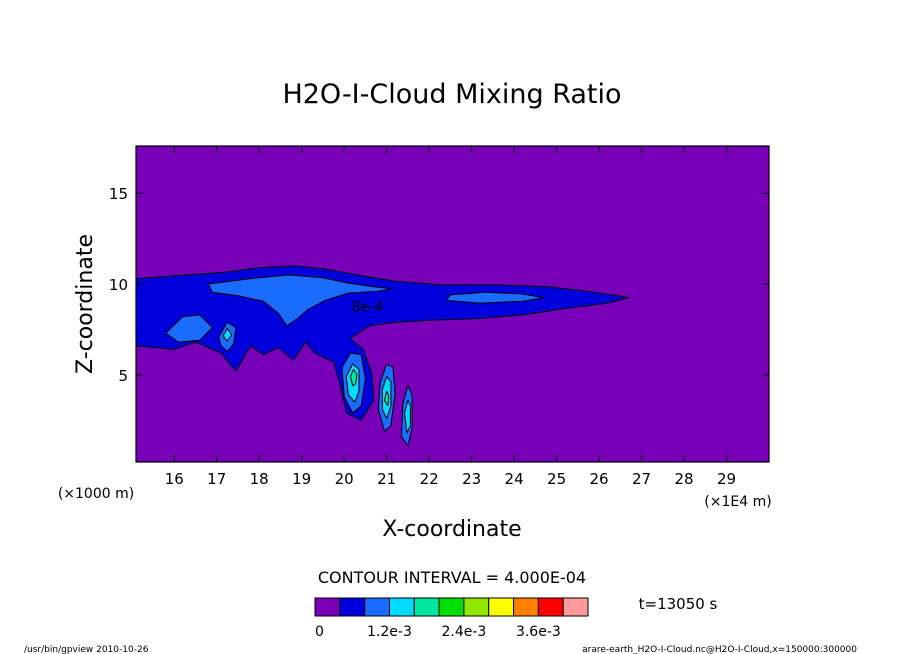  Describe the element at coordinates (344, 479) in the screenshot. I see `x-tick-label: 20` at that location.